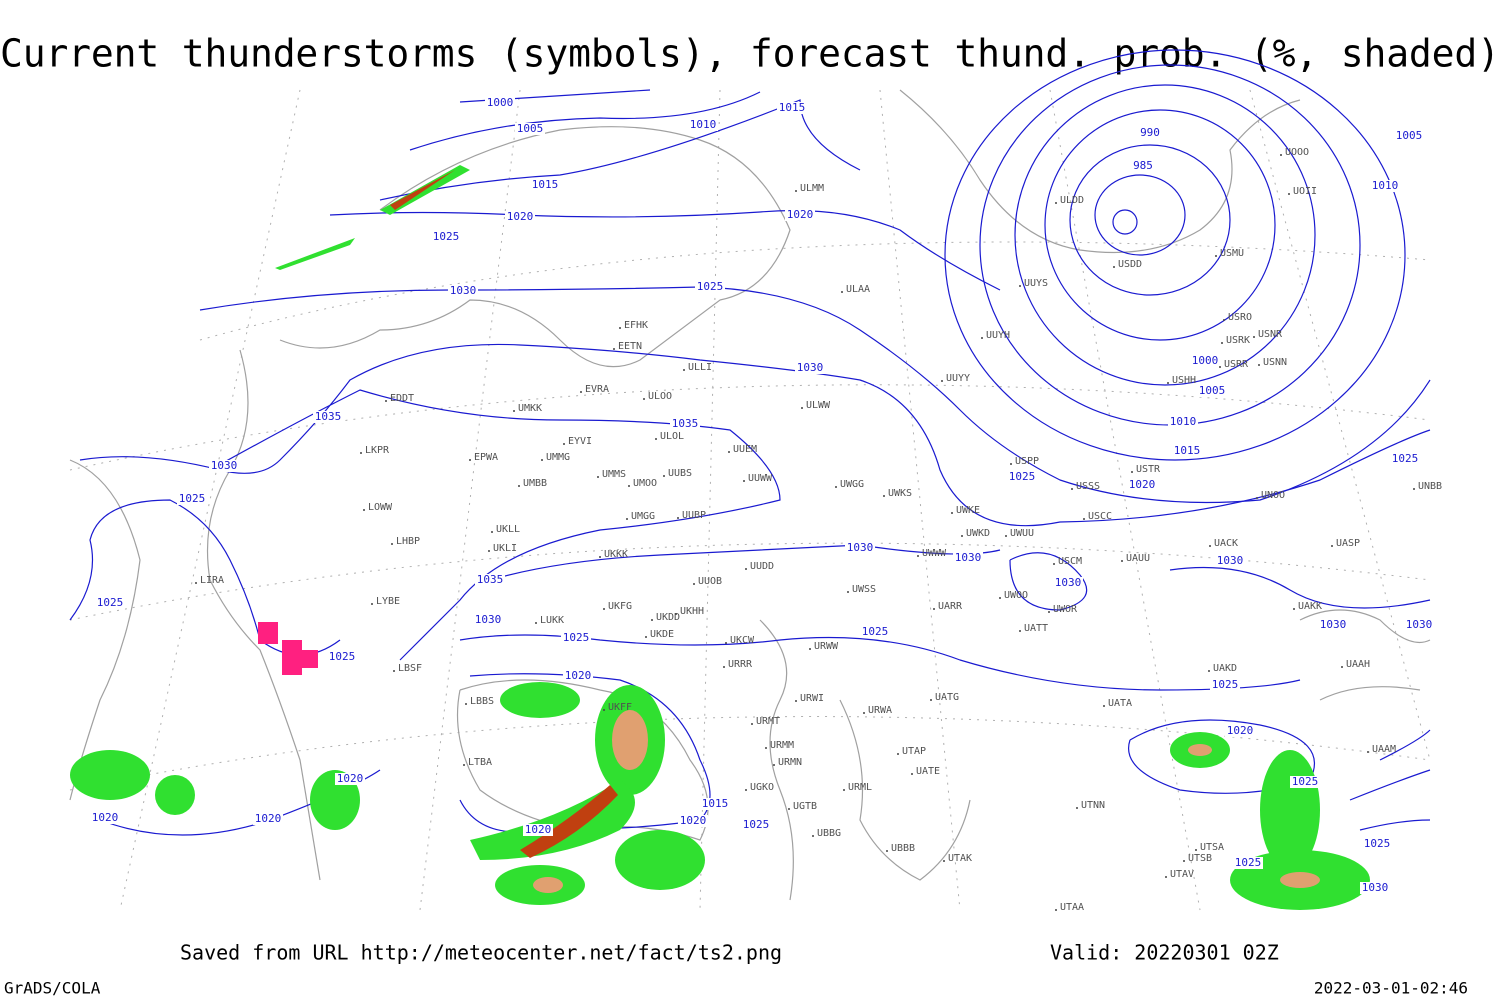 The height and width of the screenshot is (1000, 1500). I want to click on station-label: ULDD, so click(1072, 200).